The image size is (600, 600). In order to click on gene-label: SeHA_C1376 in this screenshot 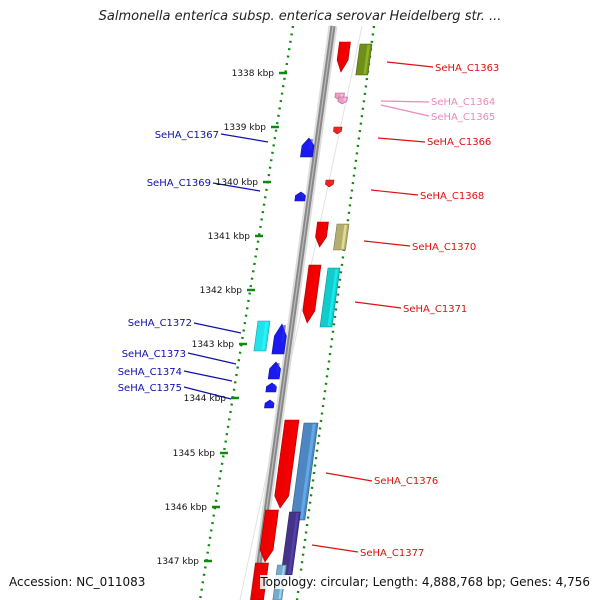, I will do `click(406, 481)`.